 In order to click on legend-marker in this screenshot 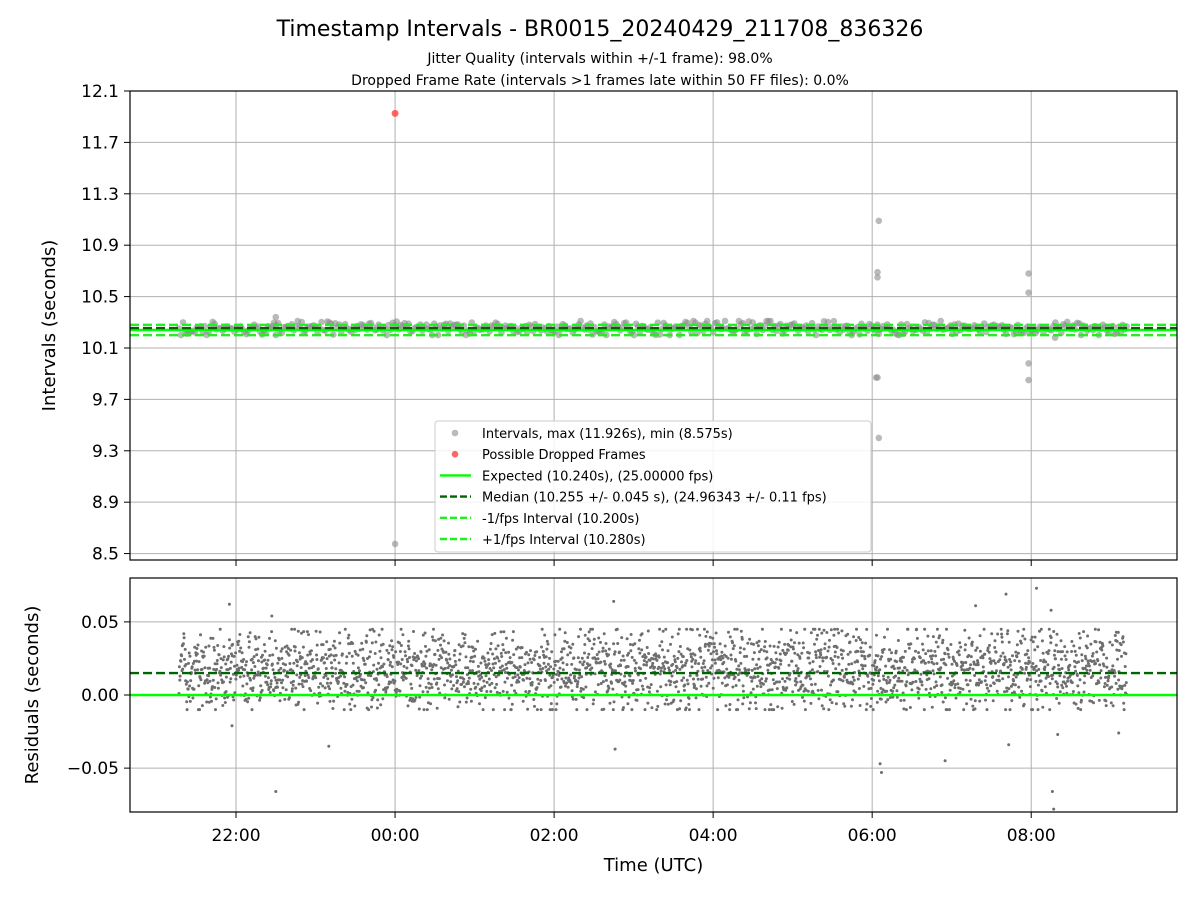, I will do `click(455, 433)`.